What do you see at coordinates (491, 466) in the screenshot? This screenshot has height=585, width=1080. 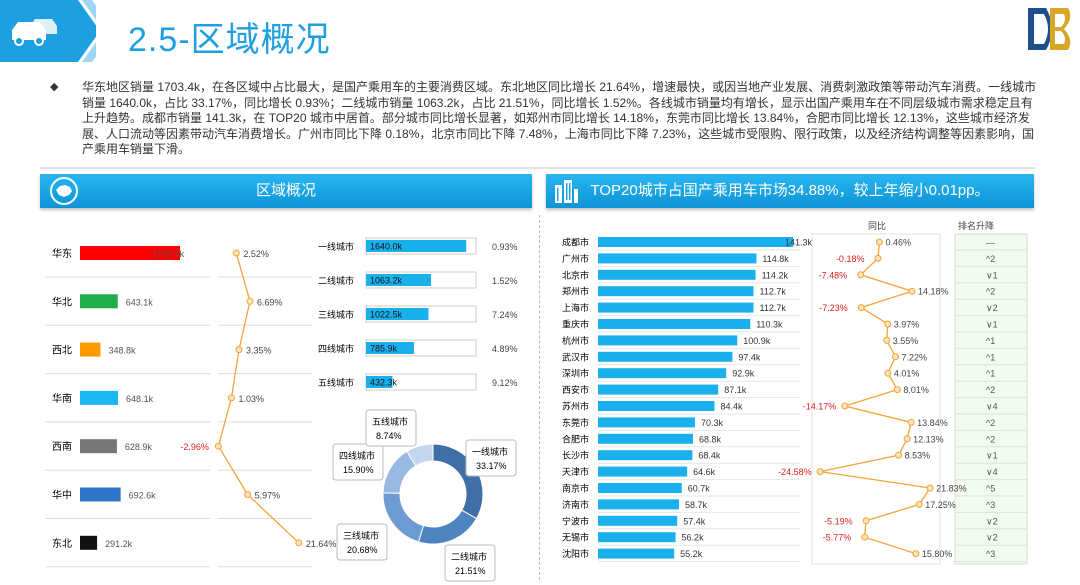 I see `donut-callout-value: 33.17%` at bounding box center [491, 466].